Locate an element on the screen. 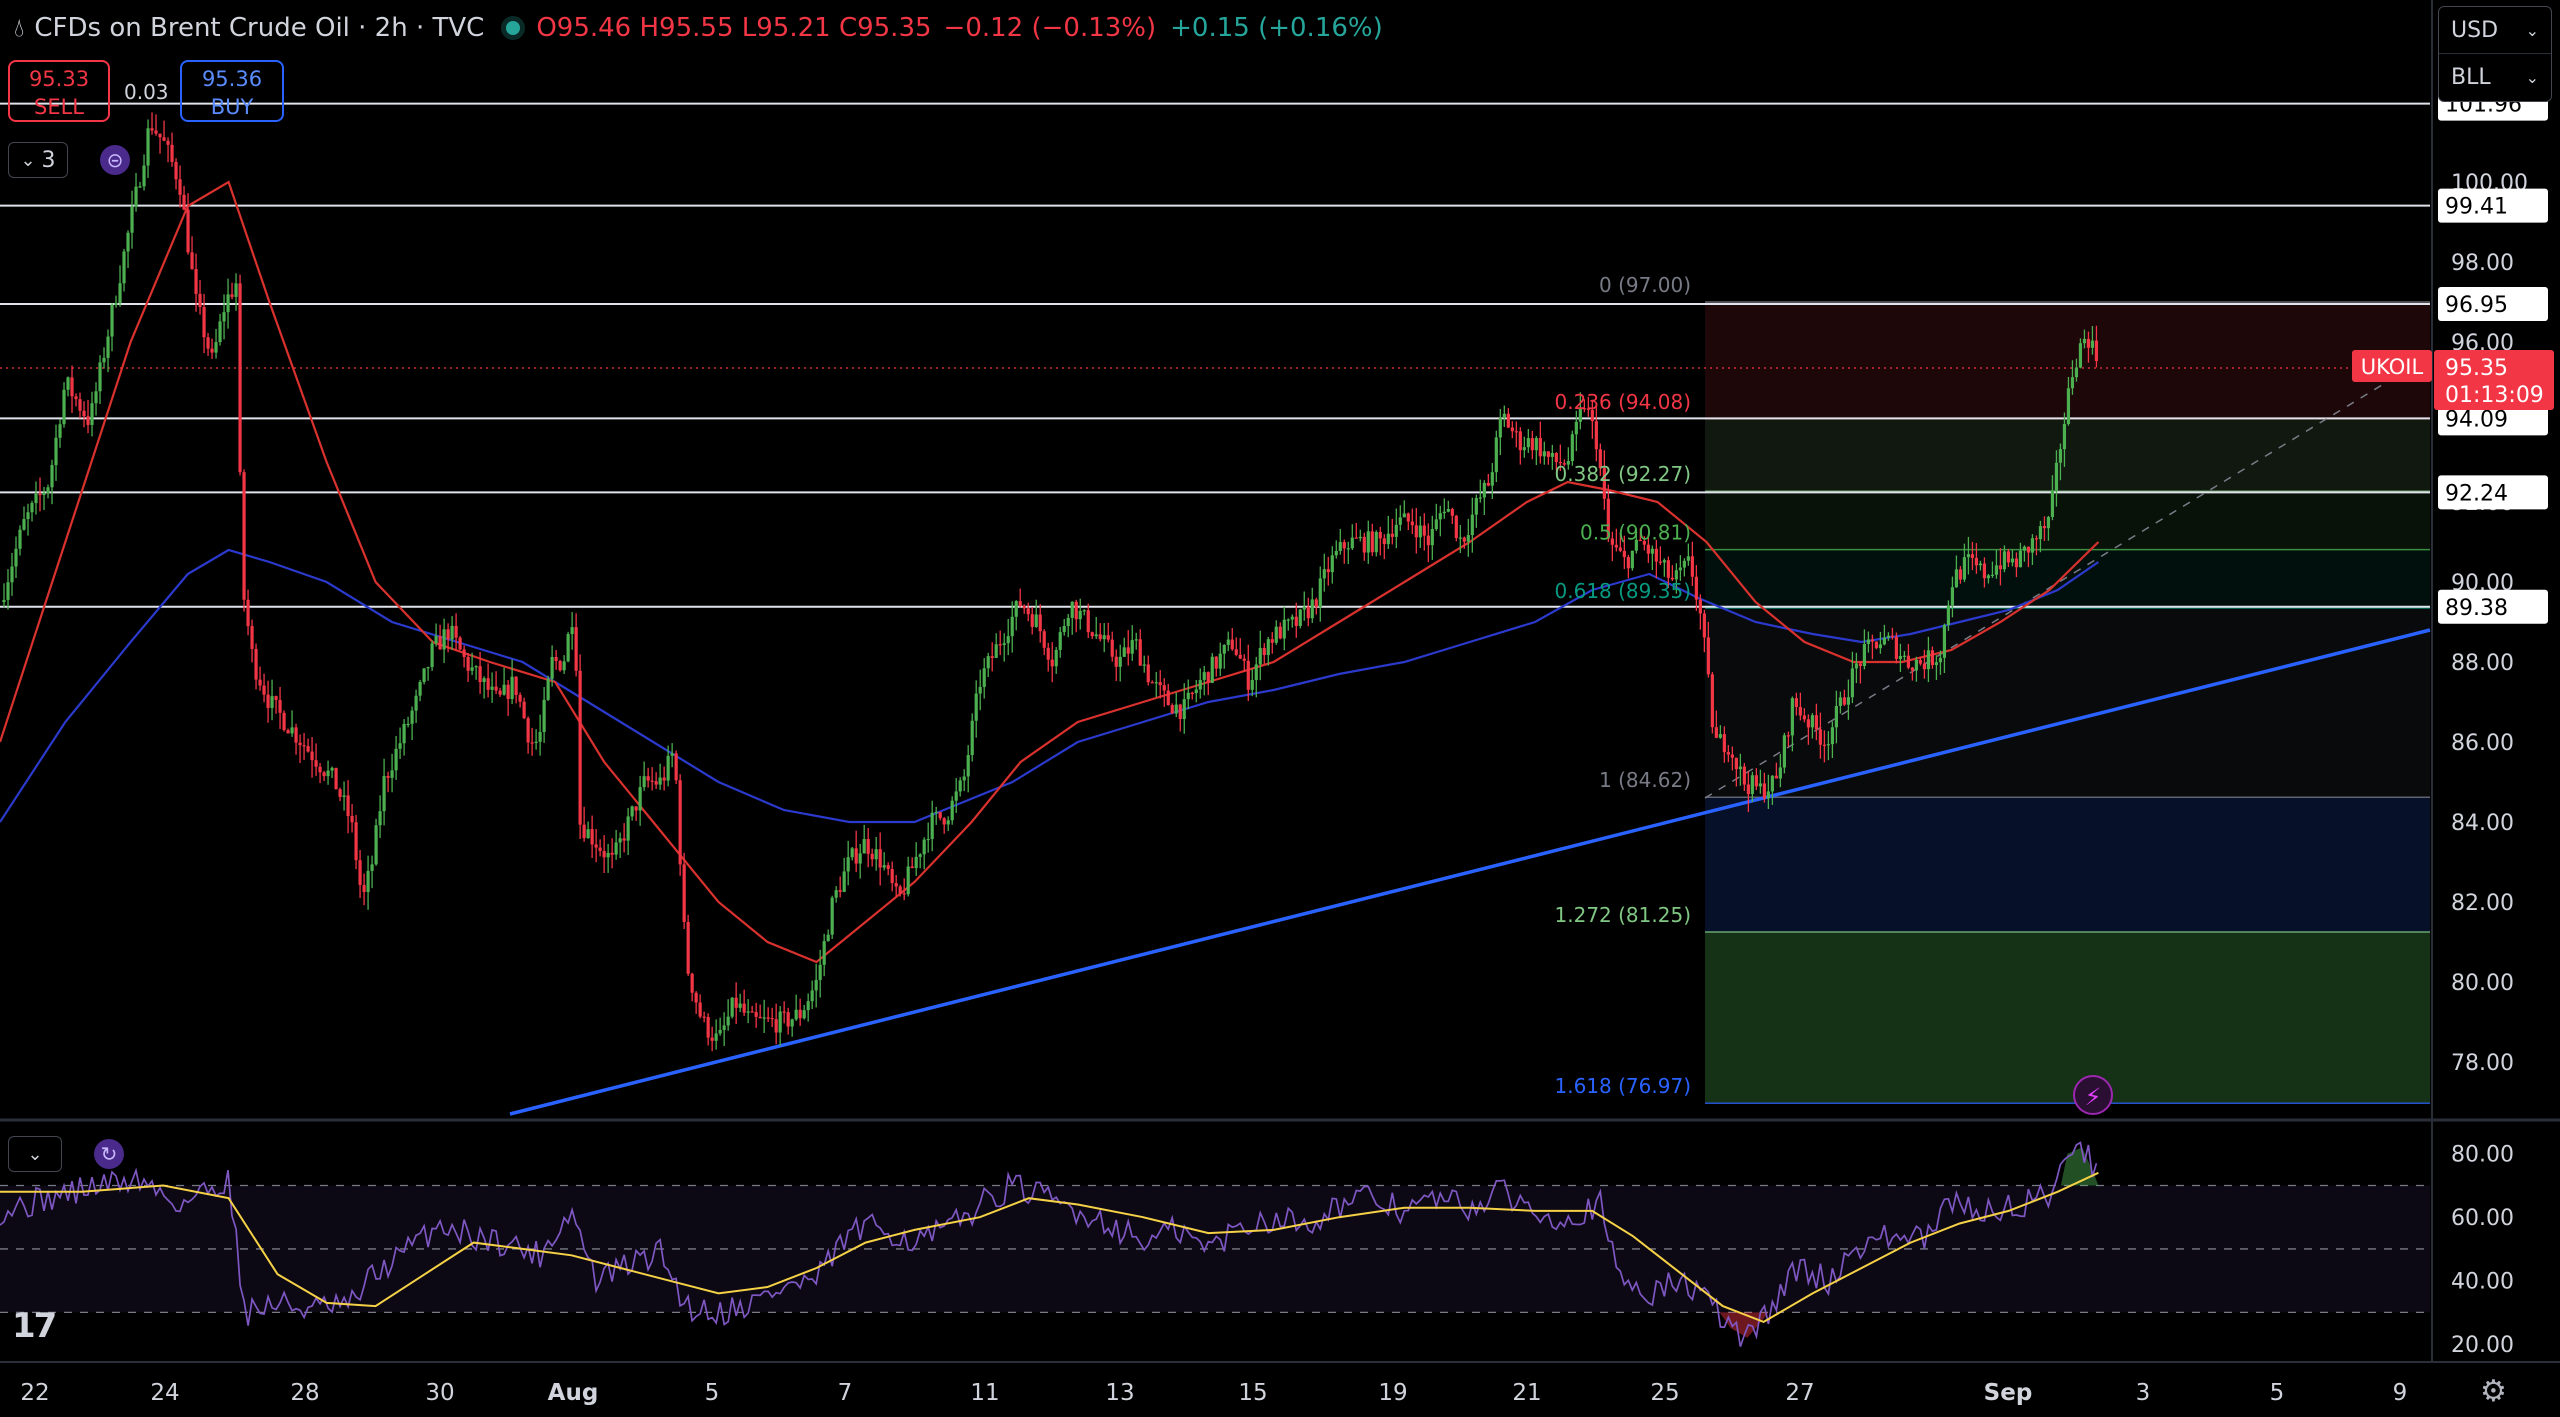  rsi-overbought-fill is located at coordinates (2079, 1166).